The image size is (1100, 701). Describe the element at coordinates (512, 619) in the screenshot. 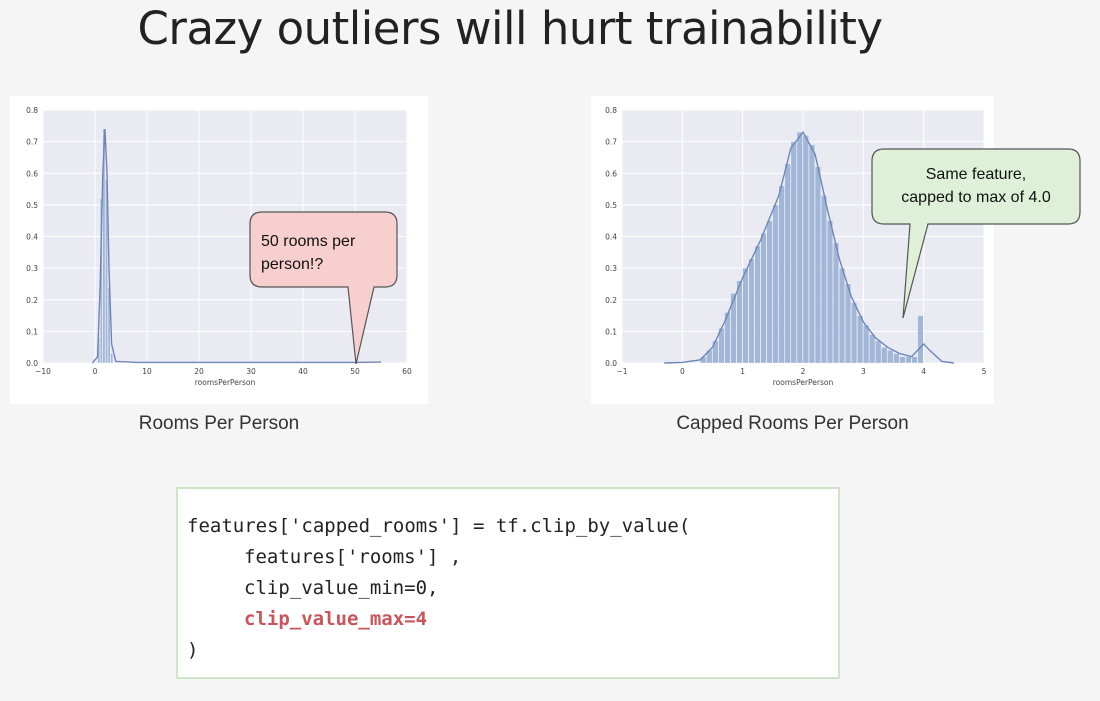

I see `code-line-4-wrap: clip_value_max=4` at that location.